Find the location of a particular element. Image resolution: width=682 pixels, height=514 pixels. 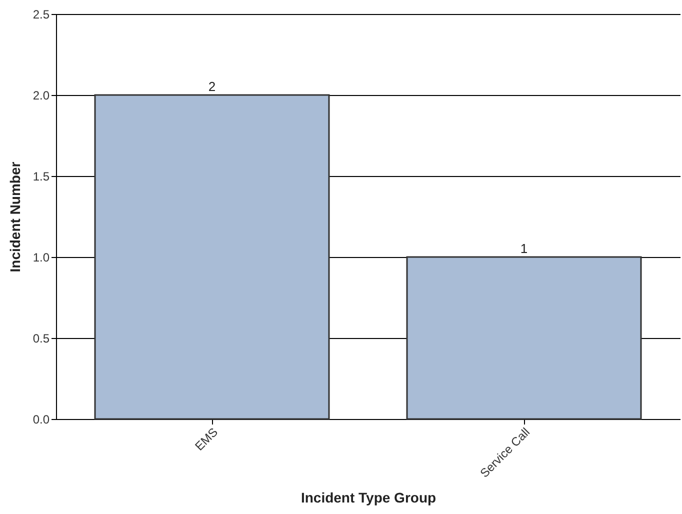

y-tick-label: 0.0 is located at coordinates (41, 419).